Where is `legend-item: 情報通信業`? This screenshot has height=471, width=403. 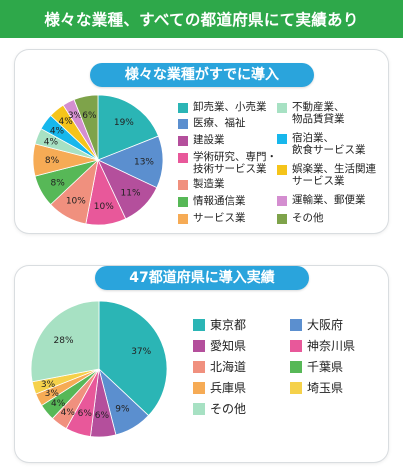 legend-item: 情報通信業 is located at coordinates (212, 201).